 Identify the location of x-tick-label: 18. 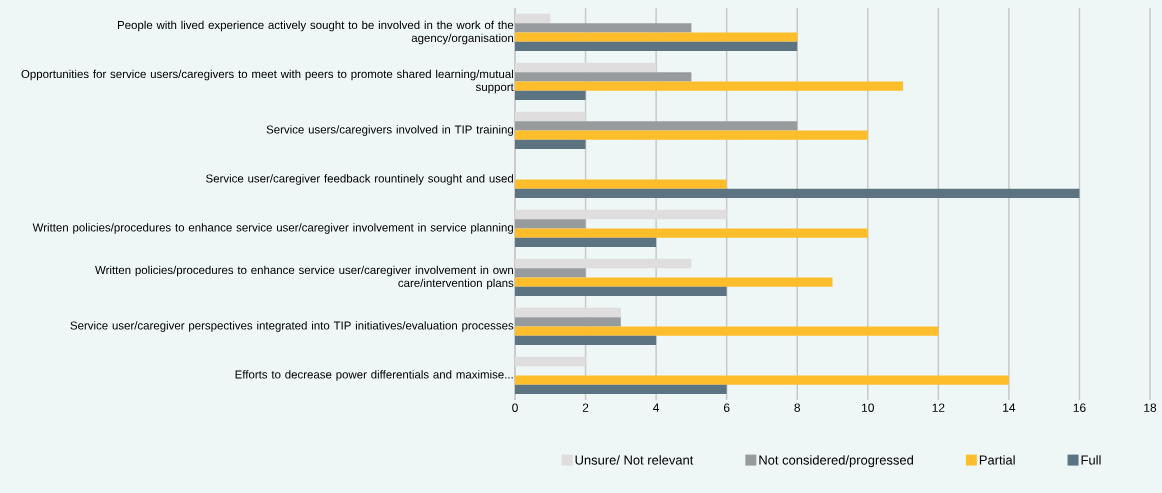
(1150, 407).